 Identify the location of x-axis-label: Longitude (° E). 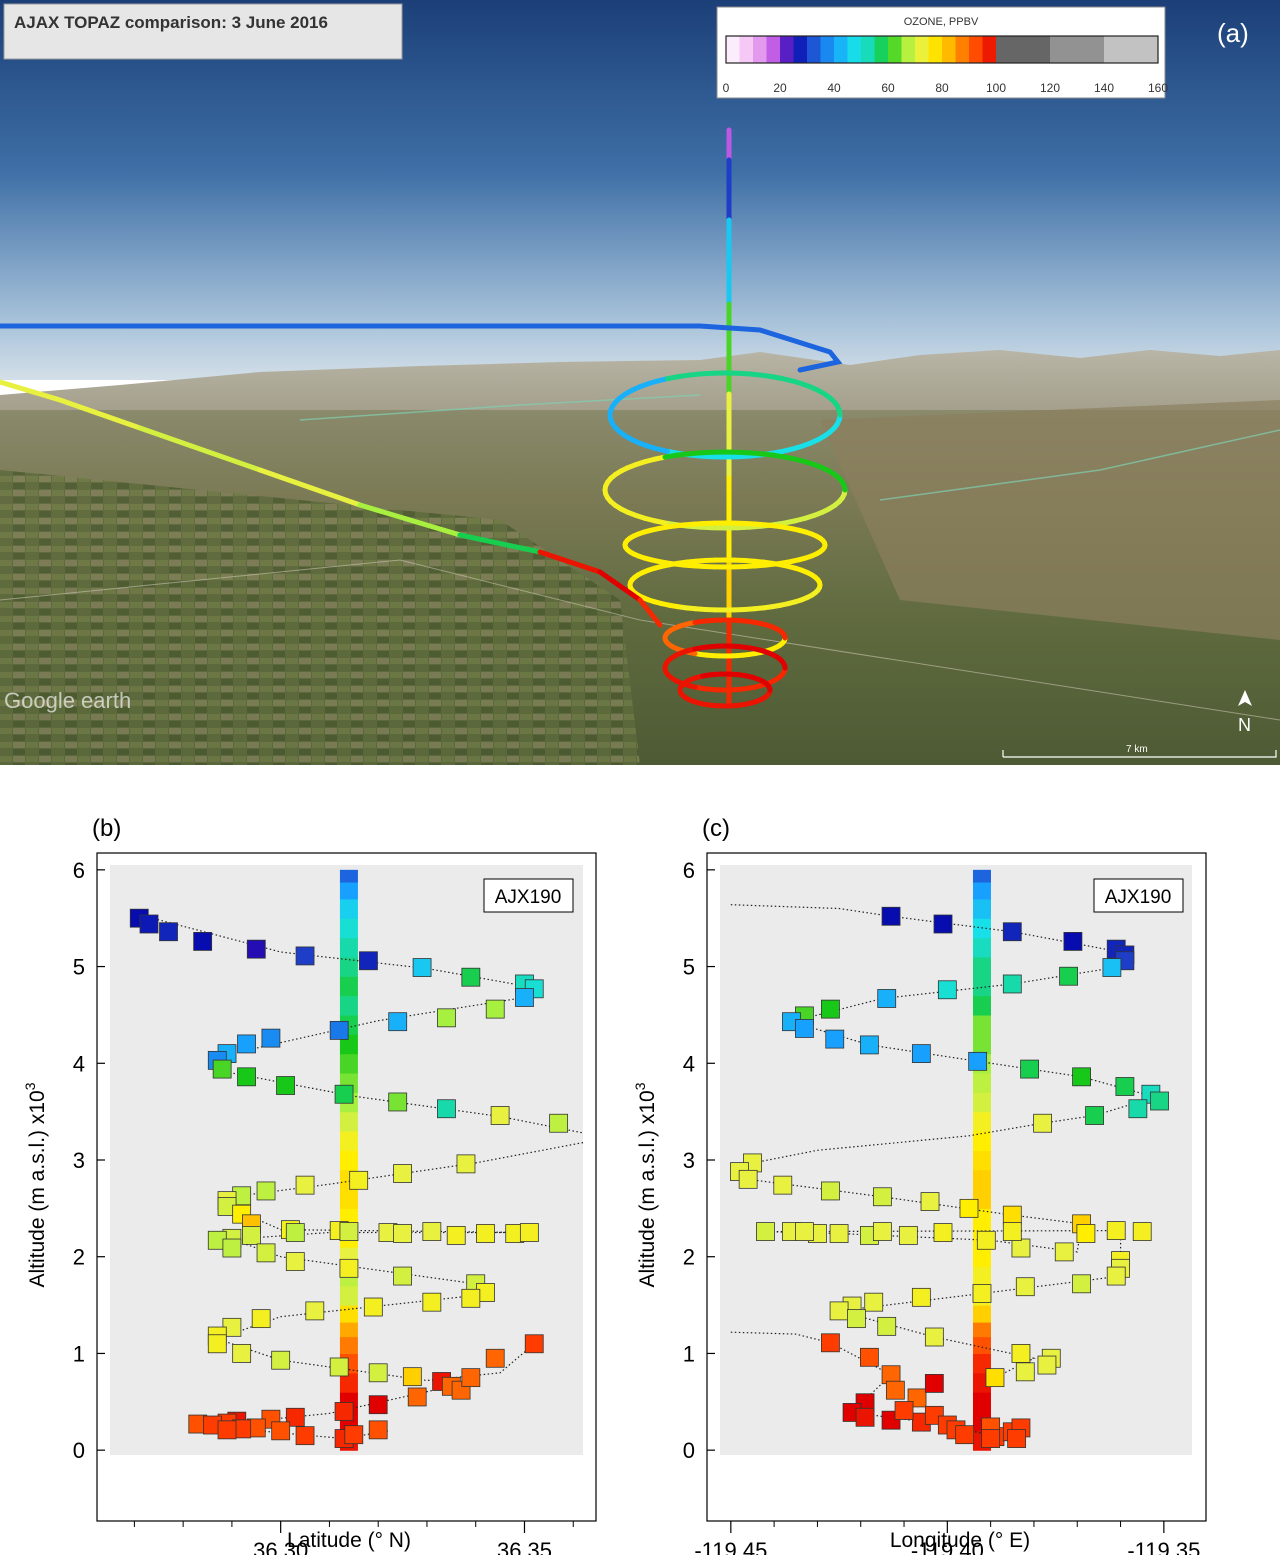
(960, 1540).